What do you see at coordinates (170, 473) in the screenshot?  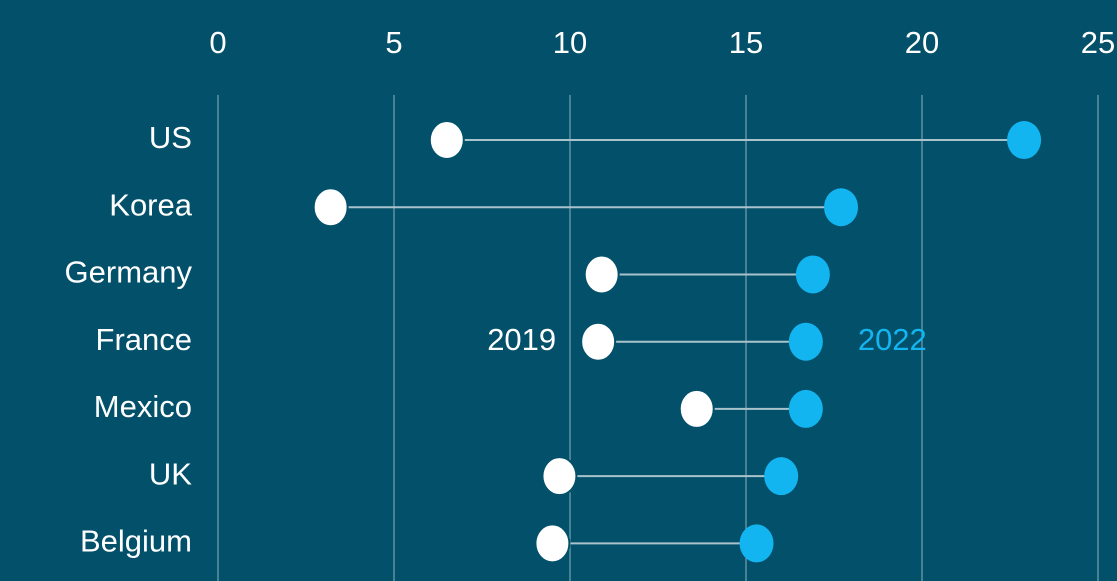 I see `y-tick-label: UK` at bounding box center [170, 473].